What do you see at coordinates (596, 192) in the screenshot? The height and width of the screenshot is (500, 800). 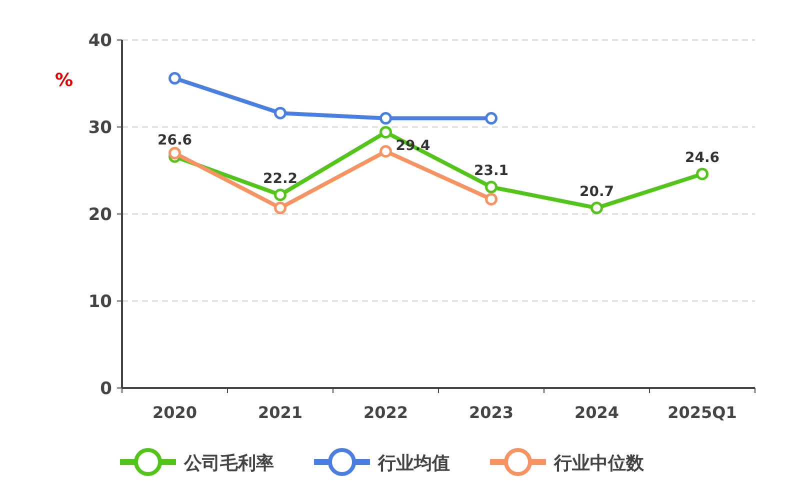 I see `data-label: 20.7` at bounding box center [596, 192].